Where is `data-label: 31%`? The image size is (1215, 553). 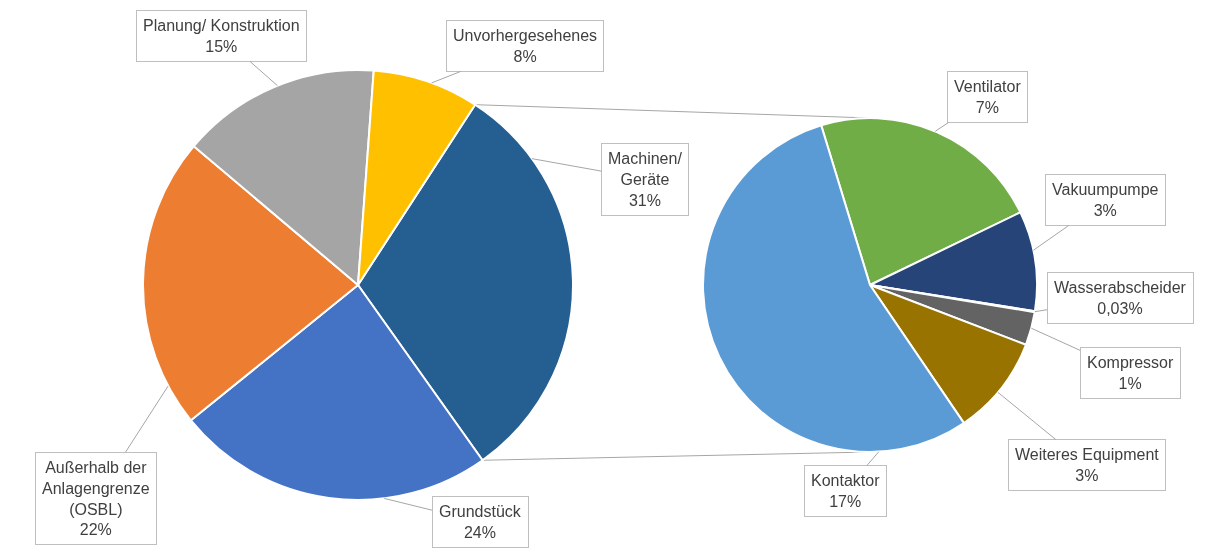 data-label: 31% is located at coordinates (644, 200).